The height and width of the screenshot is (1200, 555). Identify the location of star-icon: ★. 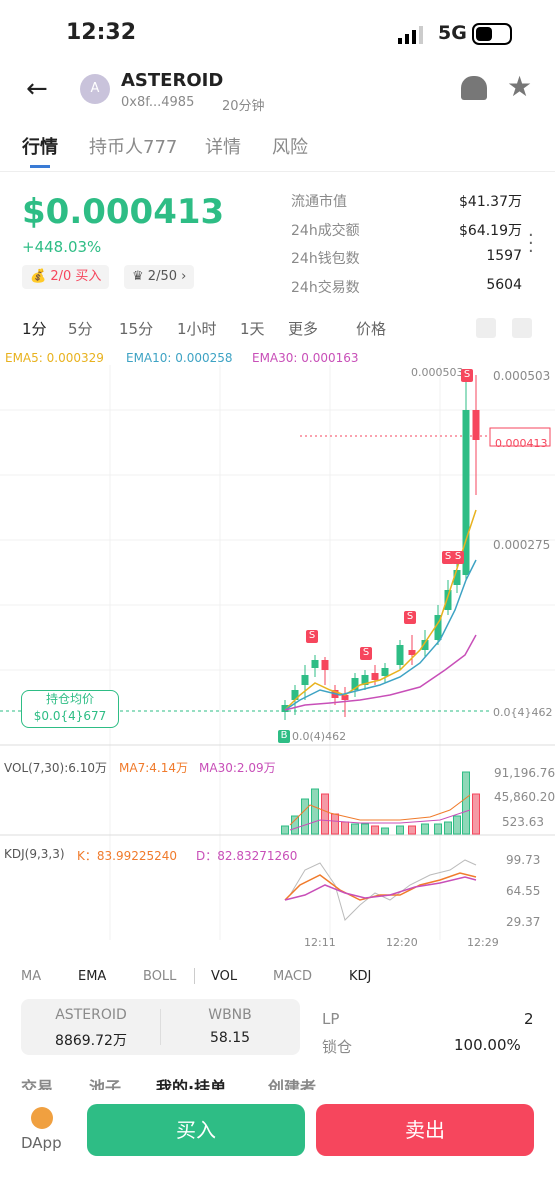
(520, 86).